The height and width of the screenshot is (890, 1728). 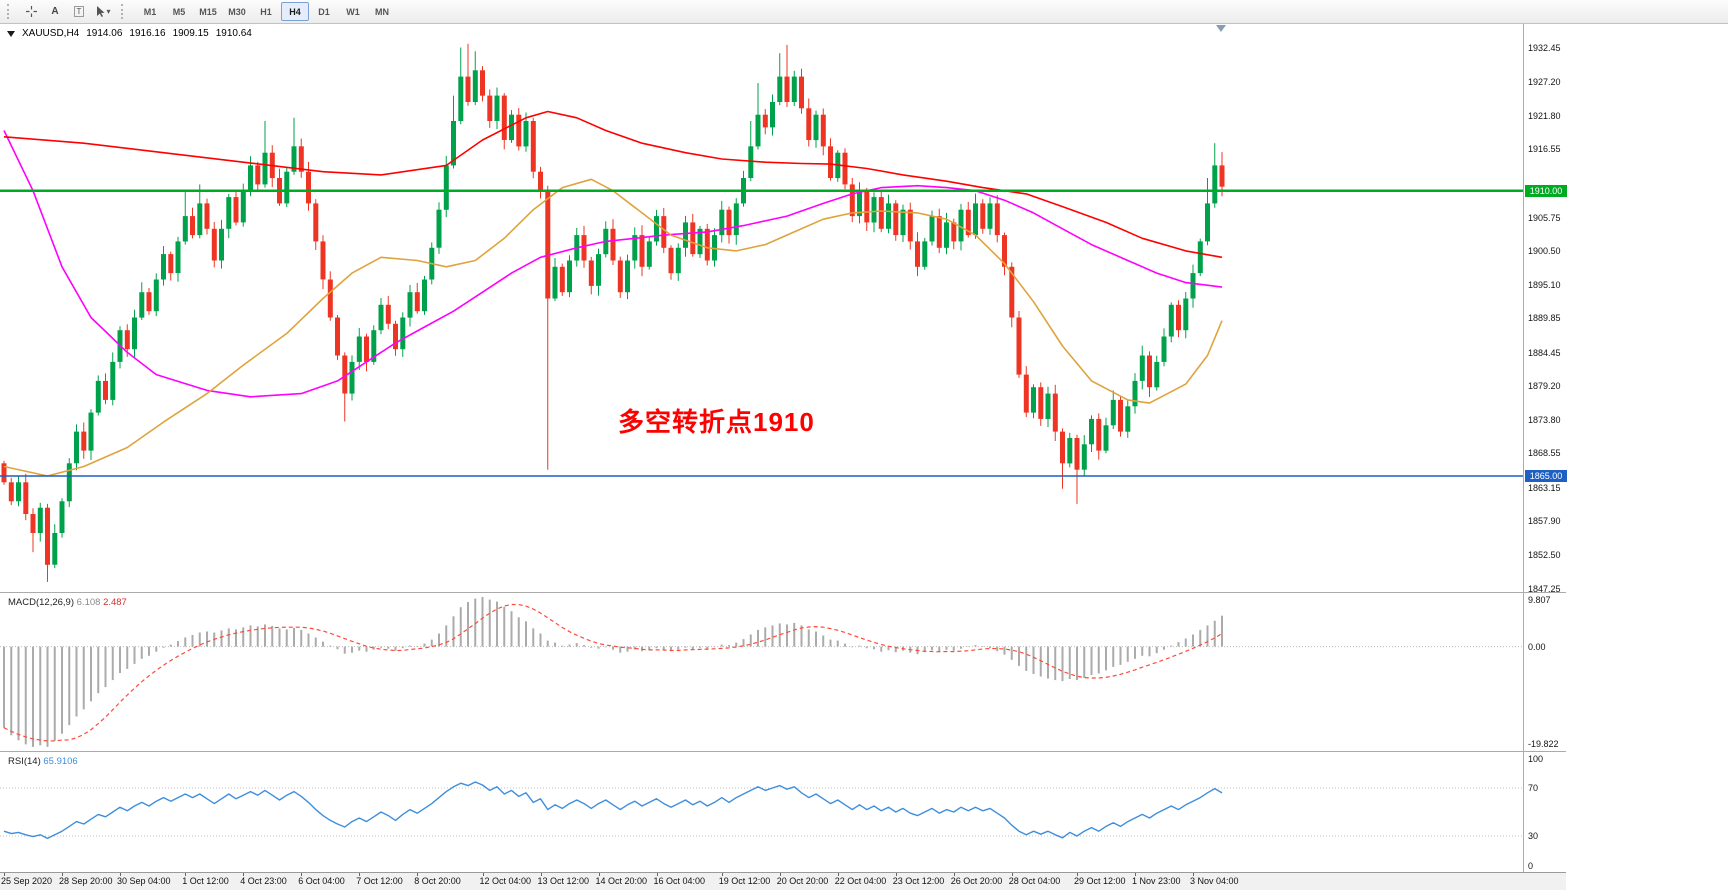 I want to click on cursor-icon, so click(x=101, y=11).